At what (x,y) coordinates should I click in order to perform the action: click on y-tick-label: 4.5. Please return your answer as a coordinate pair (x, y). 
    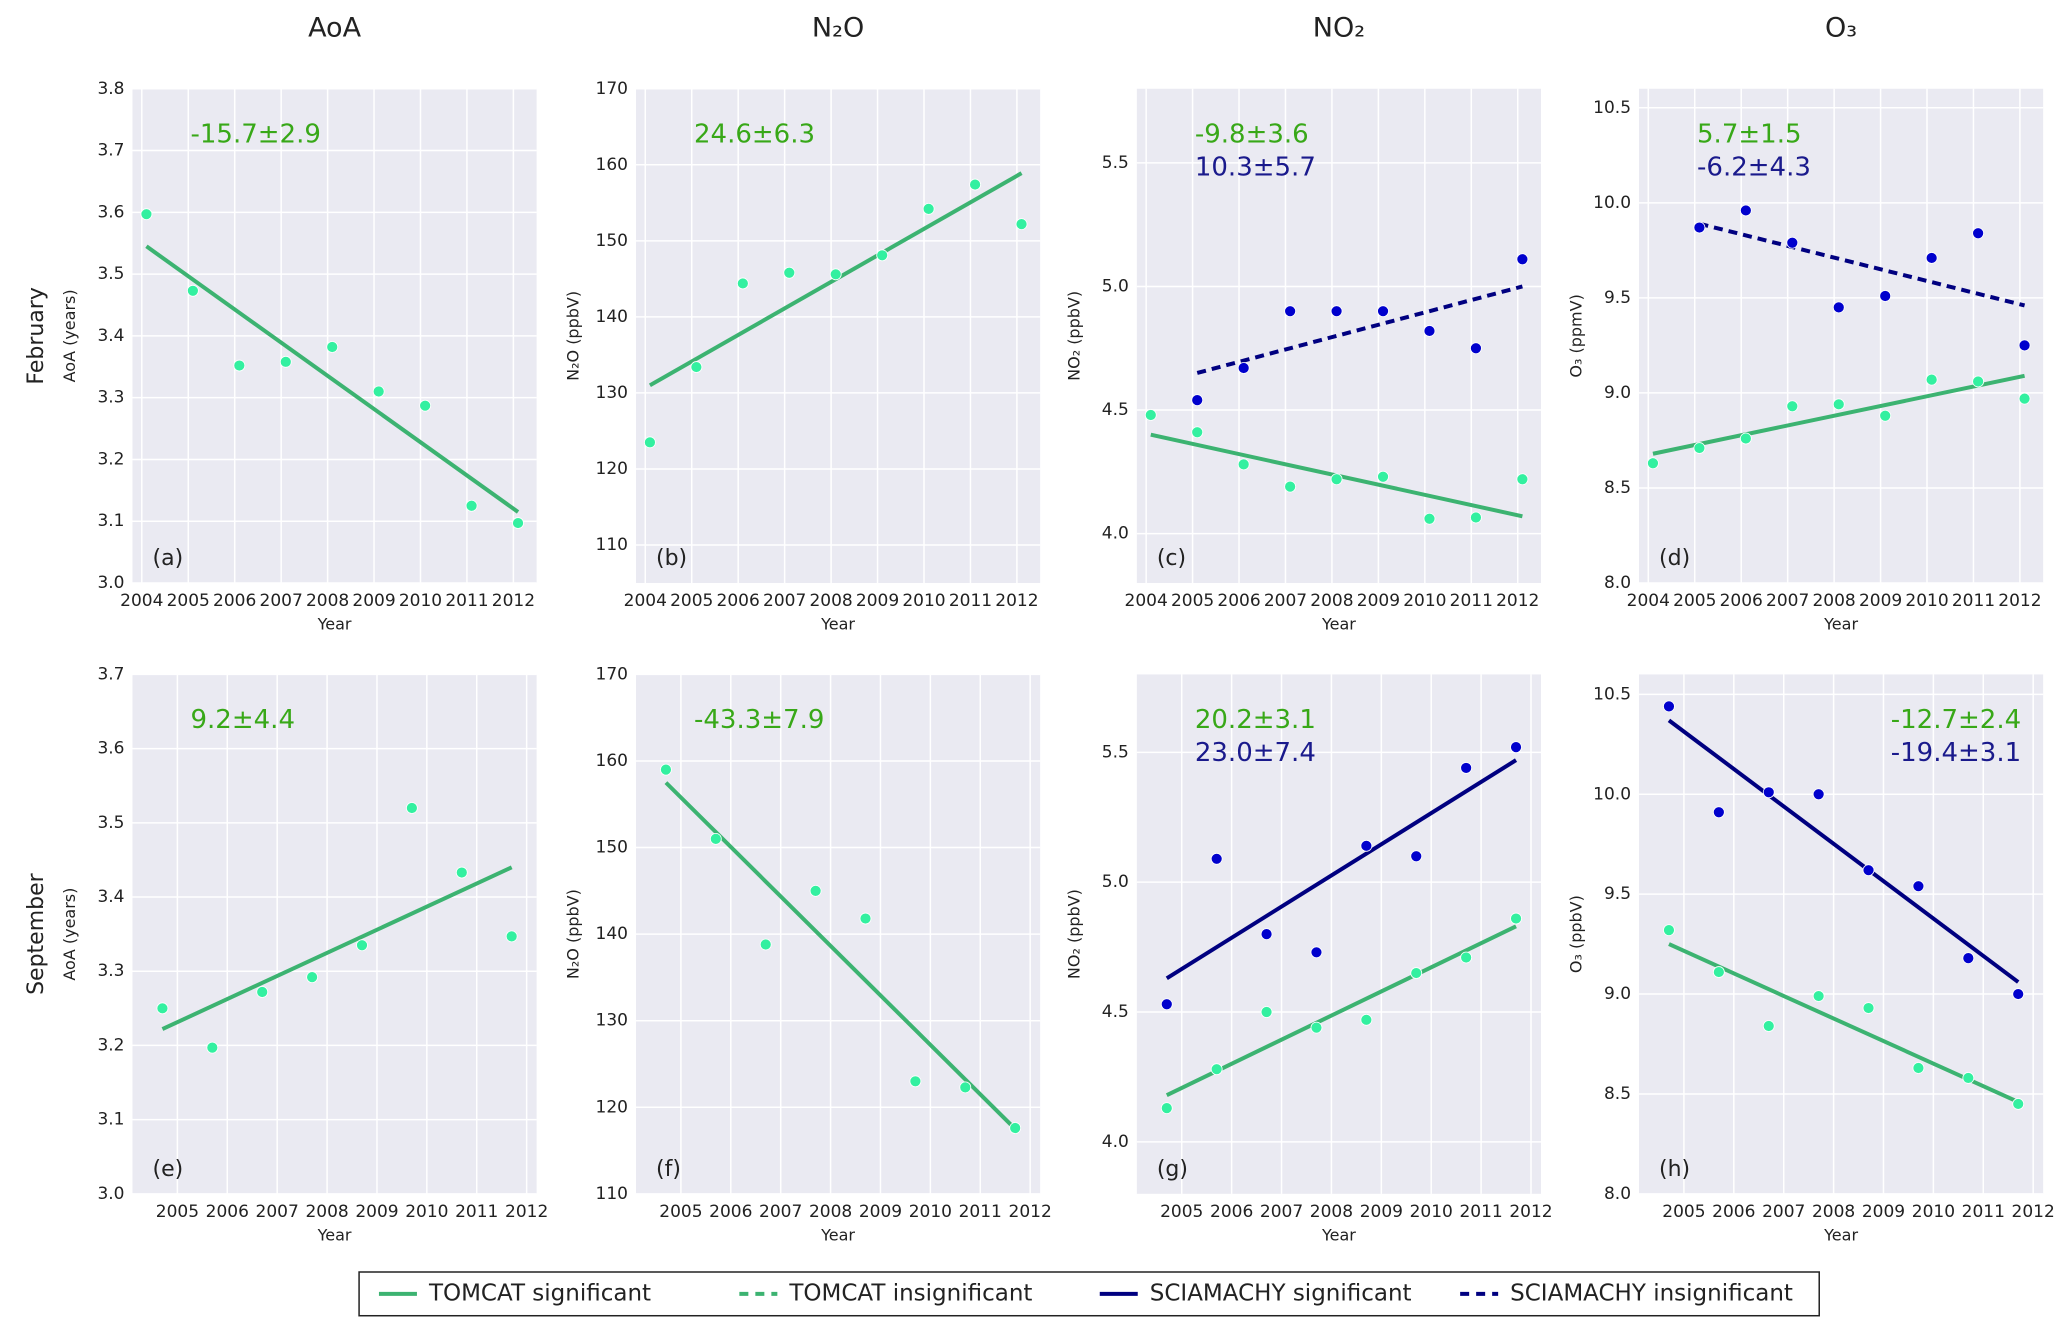
    Looking at the image, I should click on (1115, 410).